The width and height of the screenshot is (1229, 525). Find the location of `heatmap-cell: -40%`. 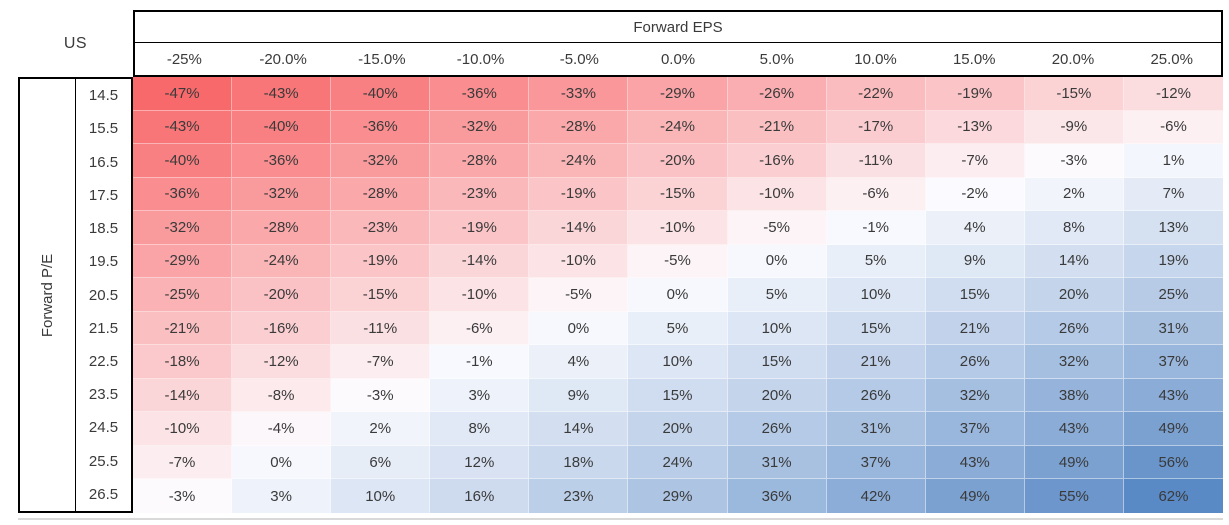

heatmap-cell: -40% is located at coordinates (183, 161).